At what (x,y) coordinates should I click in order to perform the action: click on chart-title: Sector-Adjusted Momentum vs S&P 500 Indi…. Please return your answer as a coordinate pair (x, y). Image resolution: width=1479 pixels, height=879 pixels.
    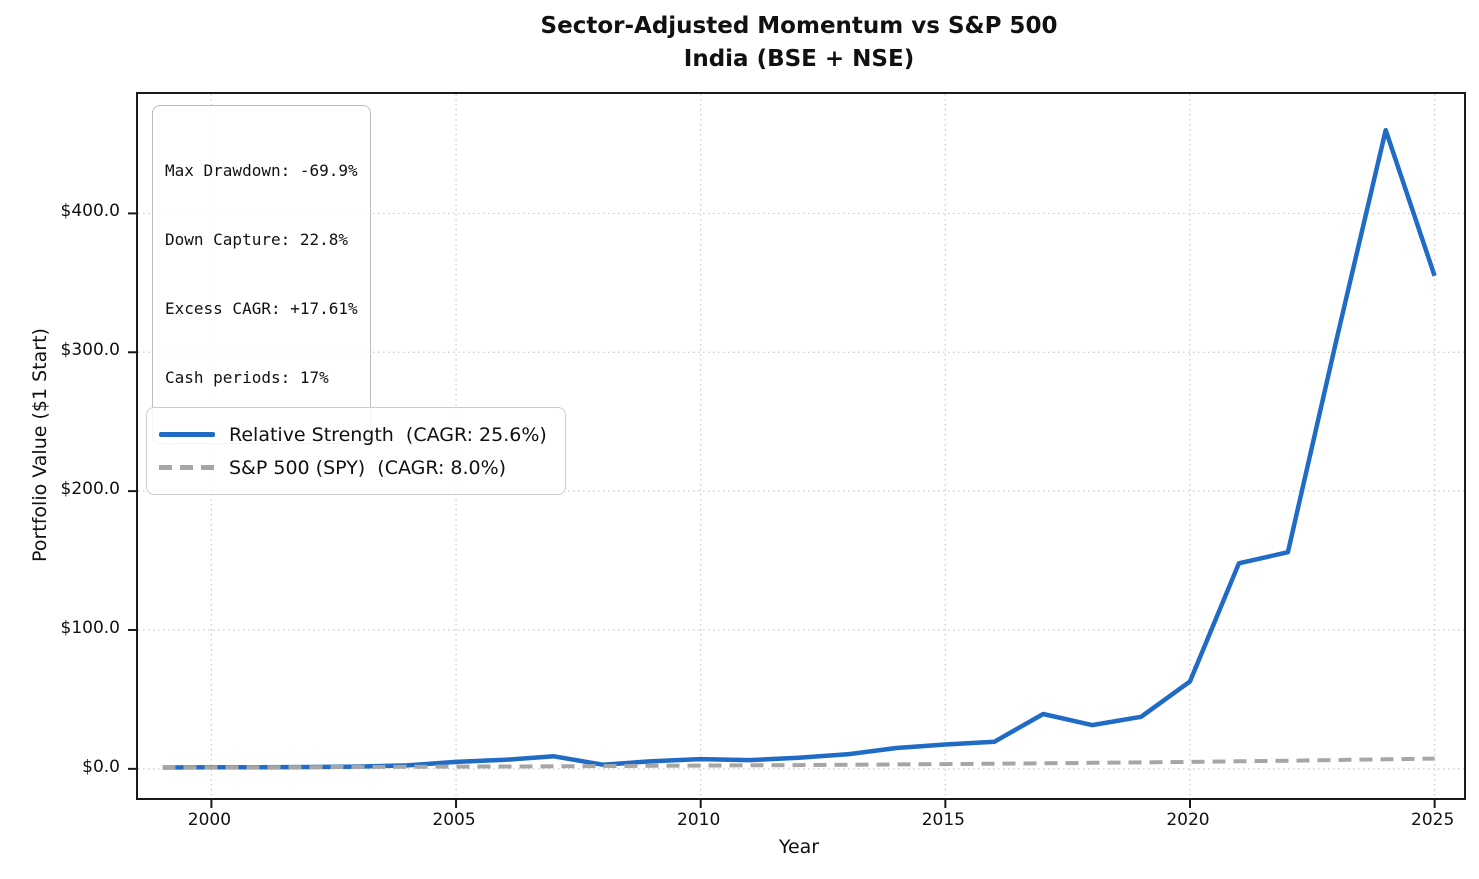
    Looking at the image, I should click on (799, 43).